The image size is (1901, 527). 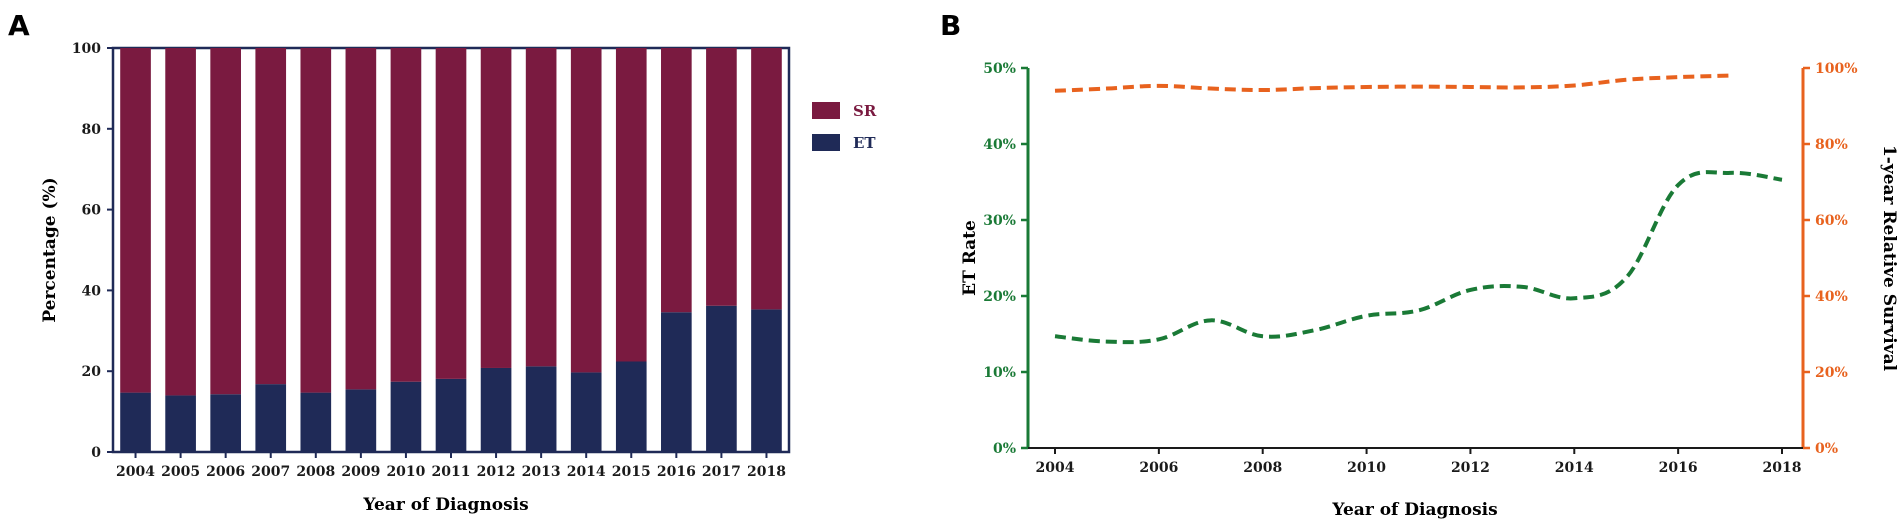 I want to click on panel-b-left-y-ticks: 0% 10% 20% 30% 40% 50%, so click(x=1005, y=259).